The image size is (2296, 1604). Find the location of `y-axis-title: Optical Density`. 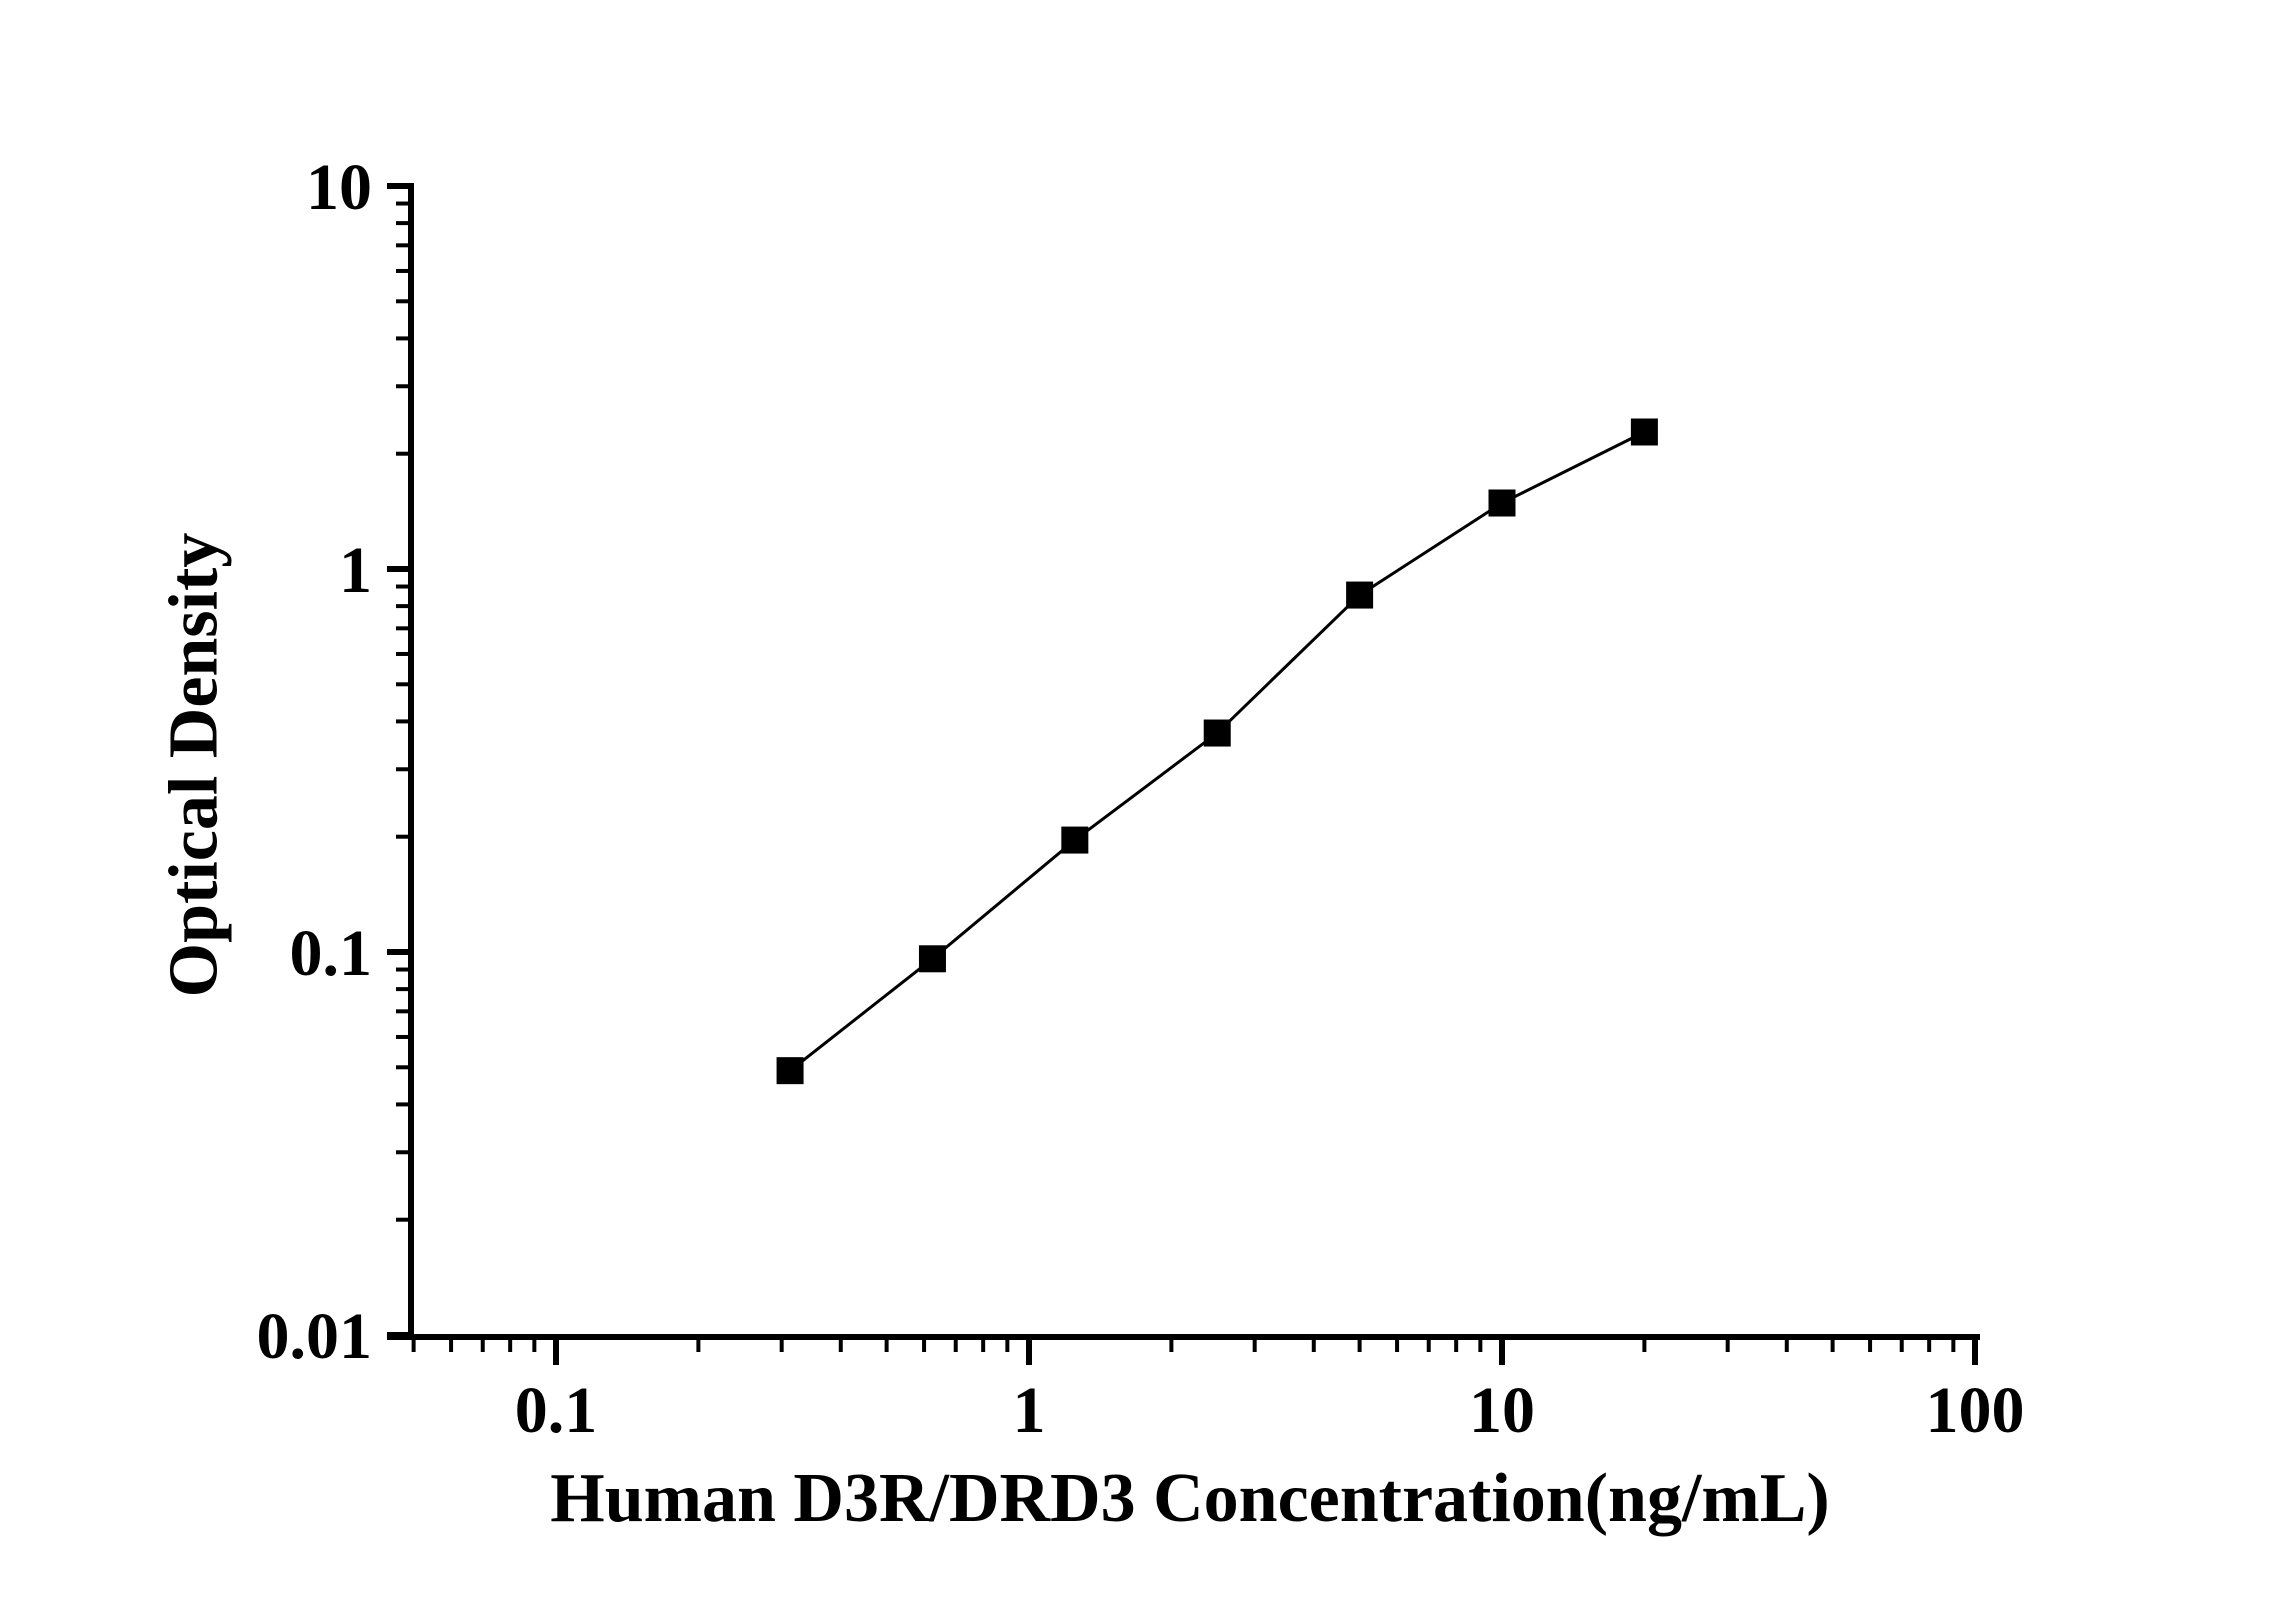

y-axis-title: Optical Density is located at coordinates (194, 765).